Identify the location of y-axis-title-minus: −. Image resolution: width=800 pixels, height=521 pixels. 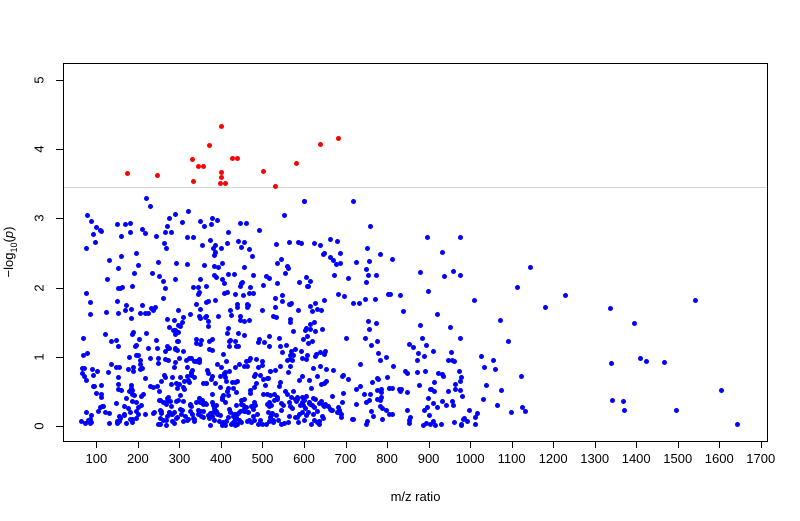
(9, 273).